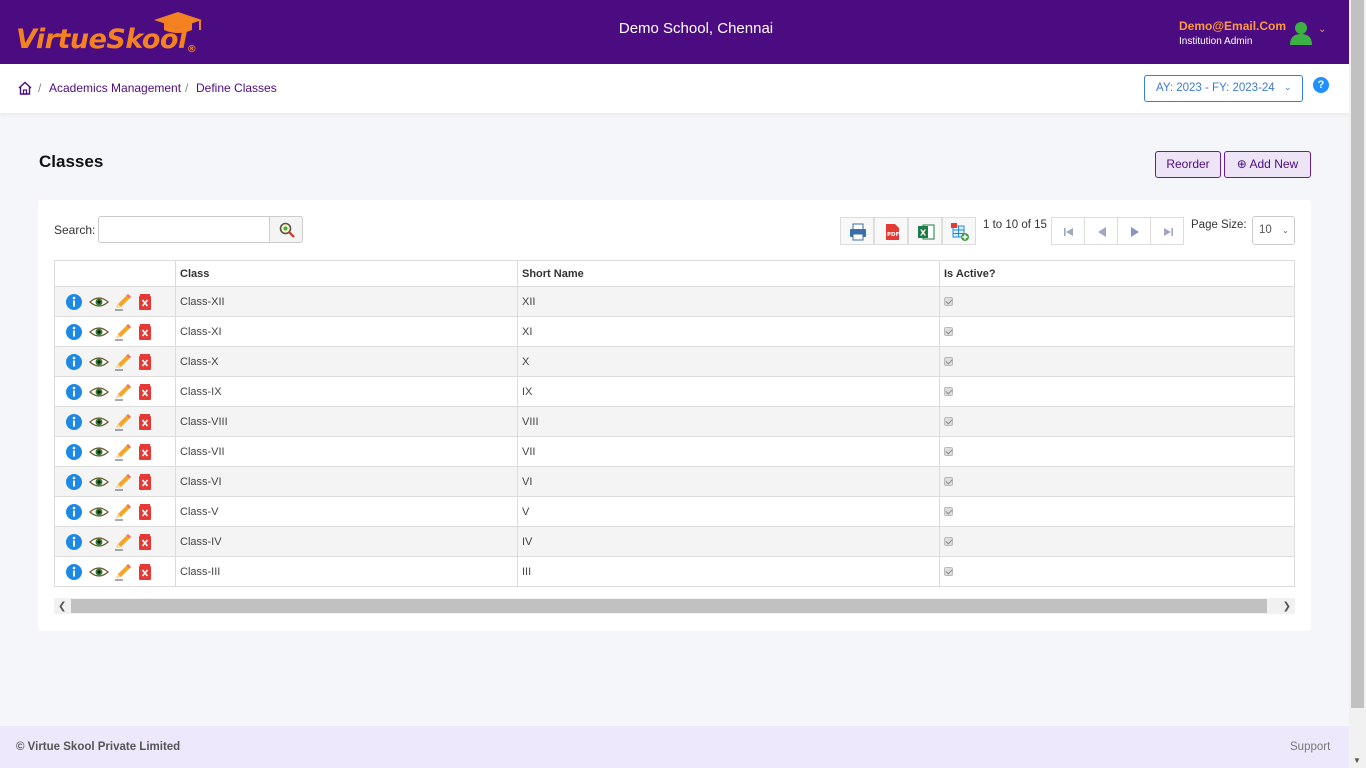 The image size is (1366, 768). Describe the element at coordinates (728, 391) in the screenshot. I see `cell-short-name: IX` at that location.